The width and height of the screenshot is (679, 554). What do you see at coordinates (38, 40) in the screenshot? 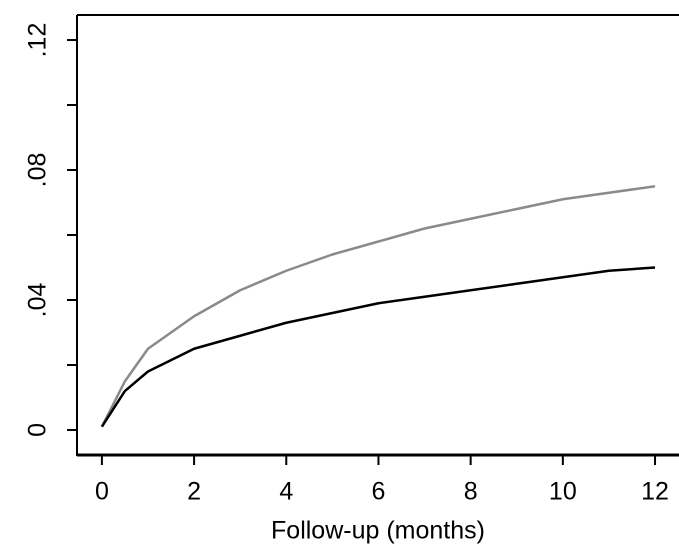
I see `y-tick-label: .12` at bounding box center [38, 40].